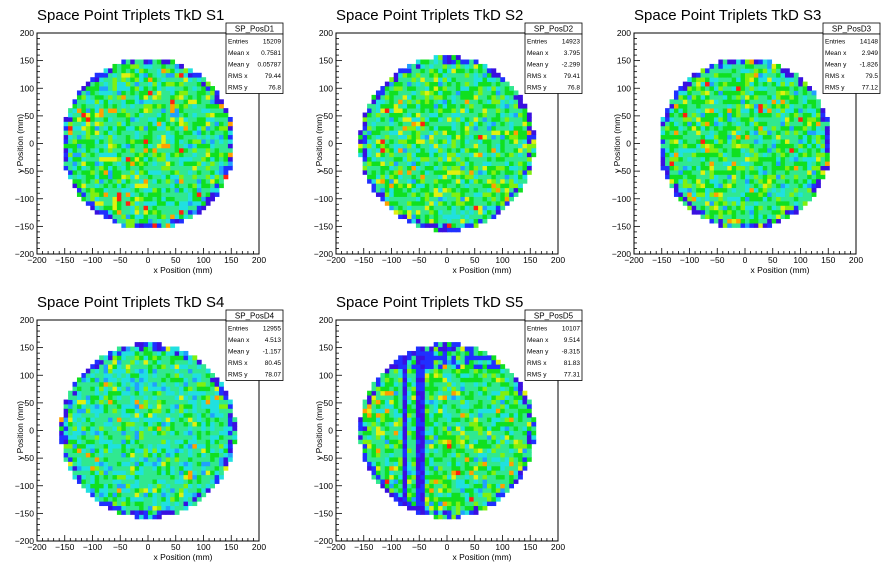 The height and width of the screenshot is (579, 896). I want to click on stats-name: SP_PosD1, so click(255, 29).